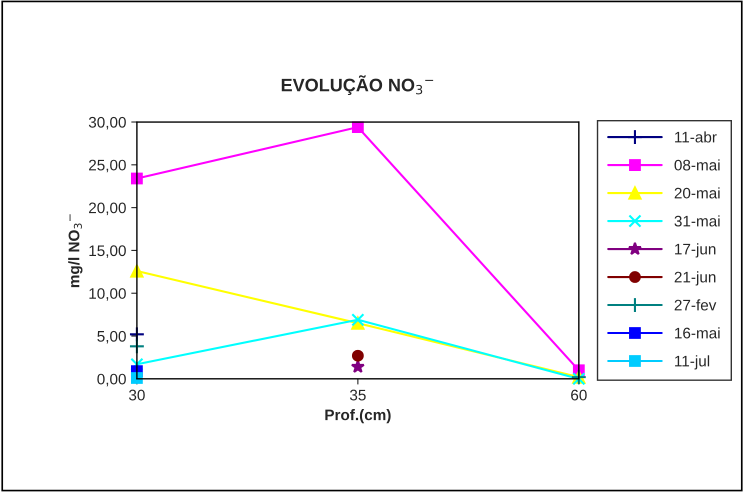 The image size is (744, 492). What do you see at coordinates (695, 305) in the screenshot?
I see `legend-label: 27-fev` at bounding box center [695, 305].